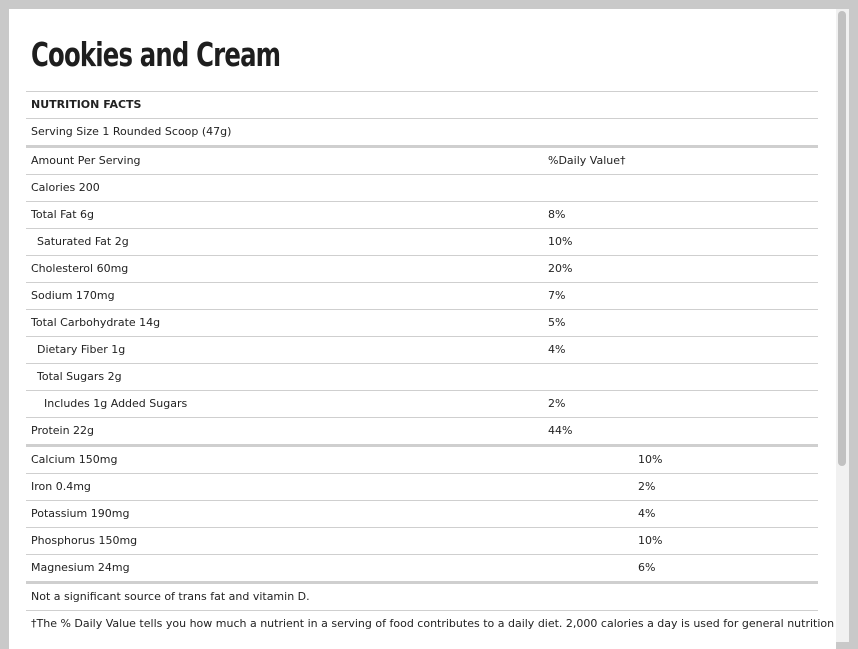 This screenshot has height=649, width=858. I want to click on nutrient-label: Sodium 170mg, so click(73, 295).